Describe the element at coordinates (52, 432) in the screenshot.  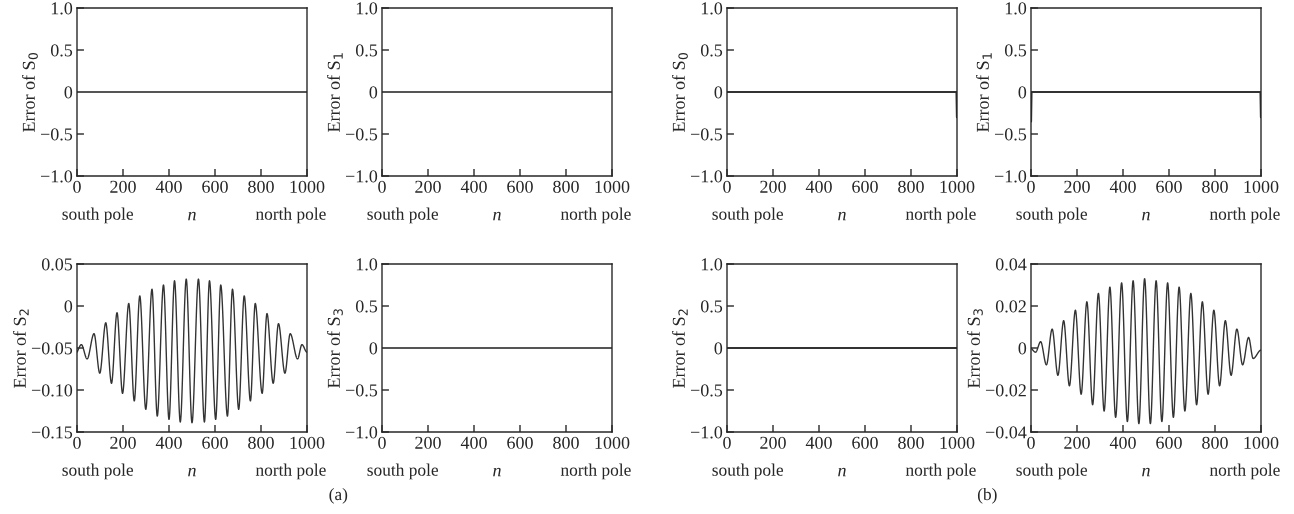
I see `y-tick-label: −0.15` at that location.